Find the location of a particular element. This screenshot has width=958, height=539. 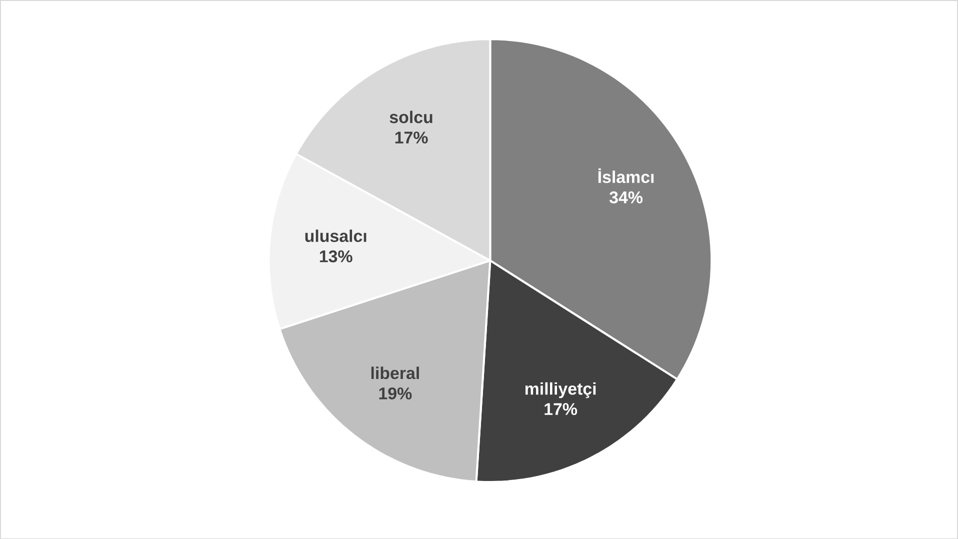

slice-label: milliyetçi is located at coordinates (560, 390).